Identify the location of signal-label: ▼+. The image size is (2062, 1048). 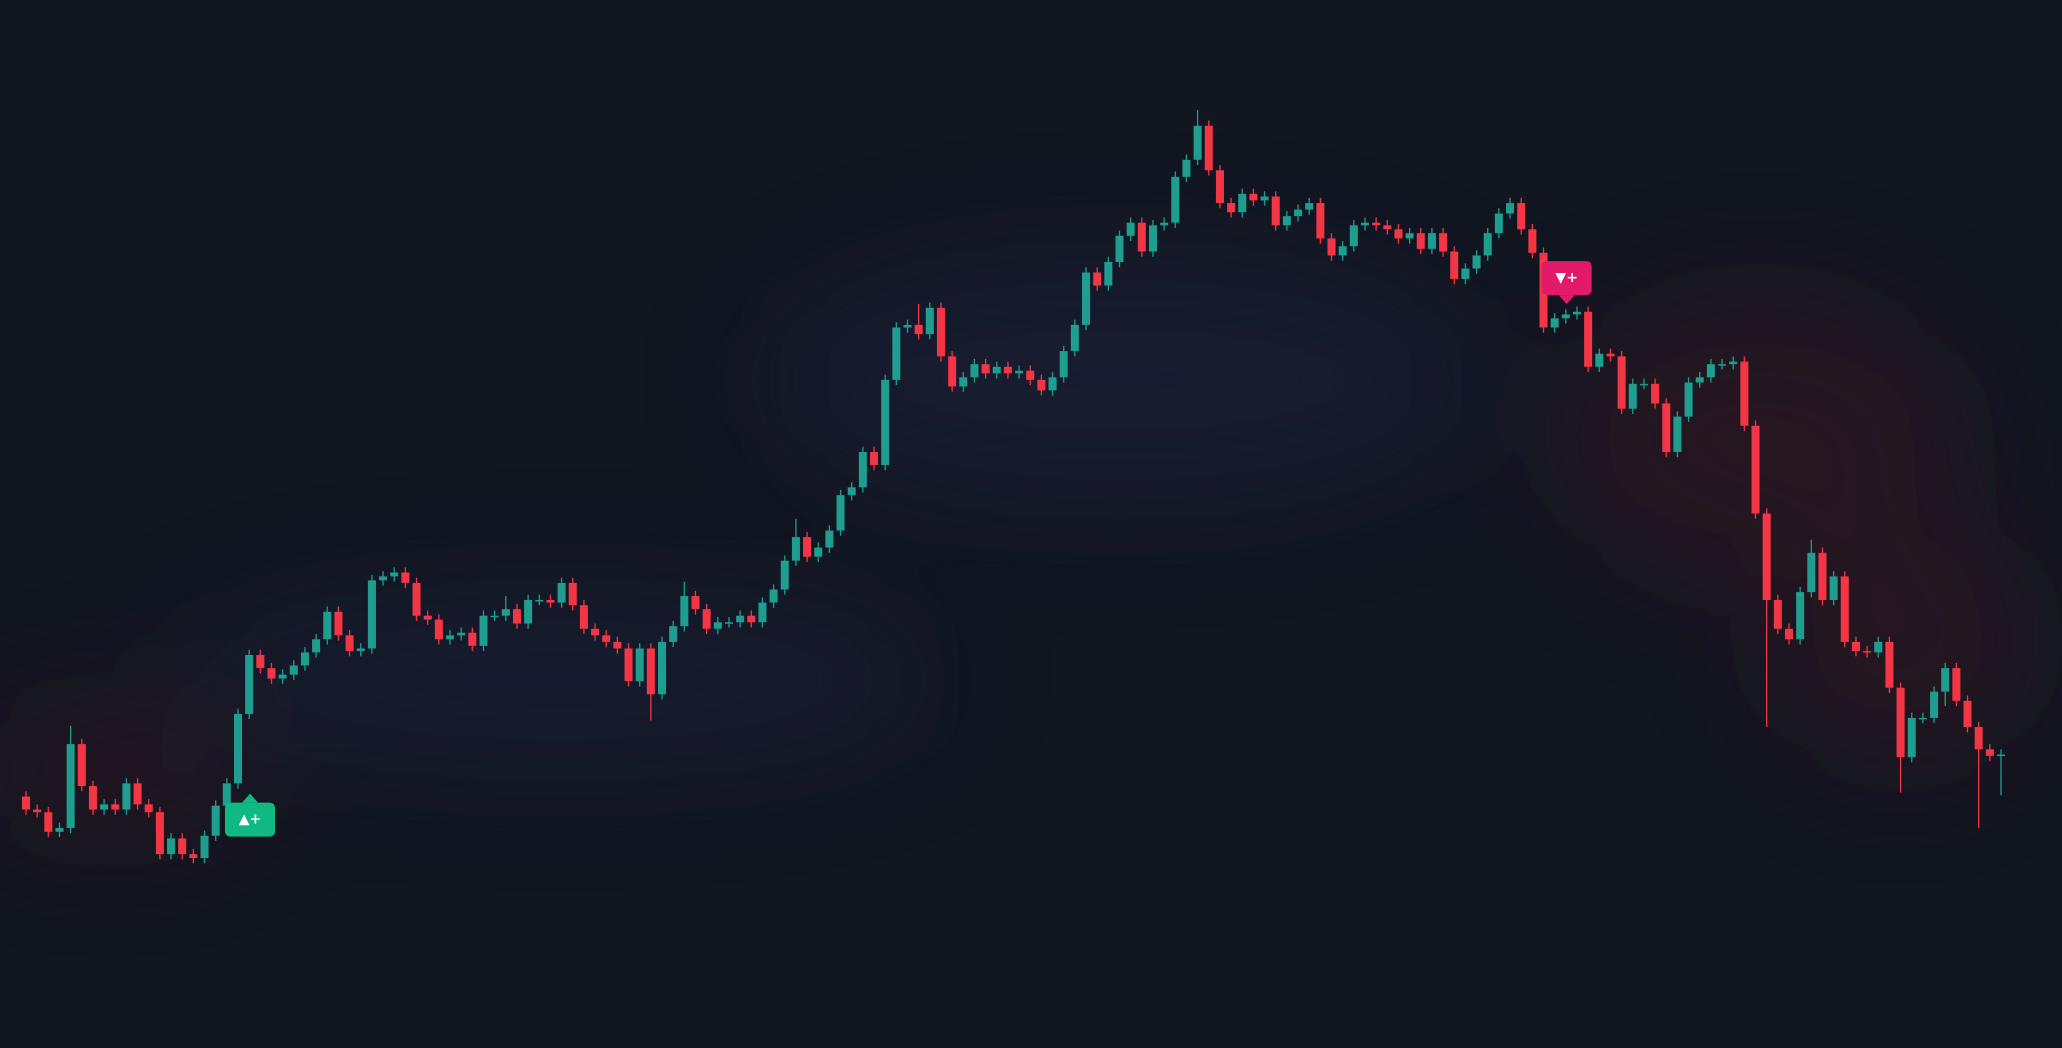
(1566, 278).